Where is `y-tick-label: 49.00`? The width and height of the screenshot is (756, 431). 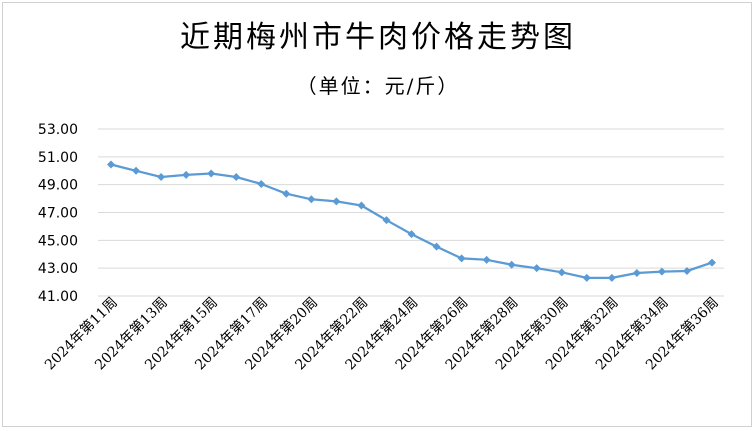 y-tick-label: 49.00 is located at coordinates (58, 186).